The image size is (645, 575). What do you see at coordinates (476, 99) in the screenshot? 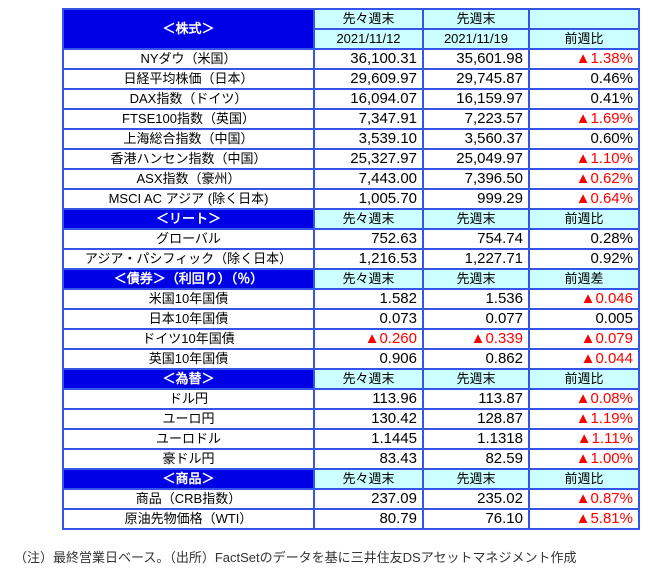
I see `prev1-value: 16,159.97` at bounding box center [476, 99].